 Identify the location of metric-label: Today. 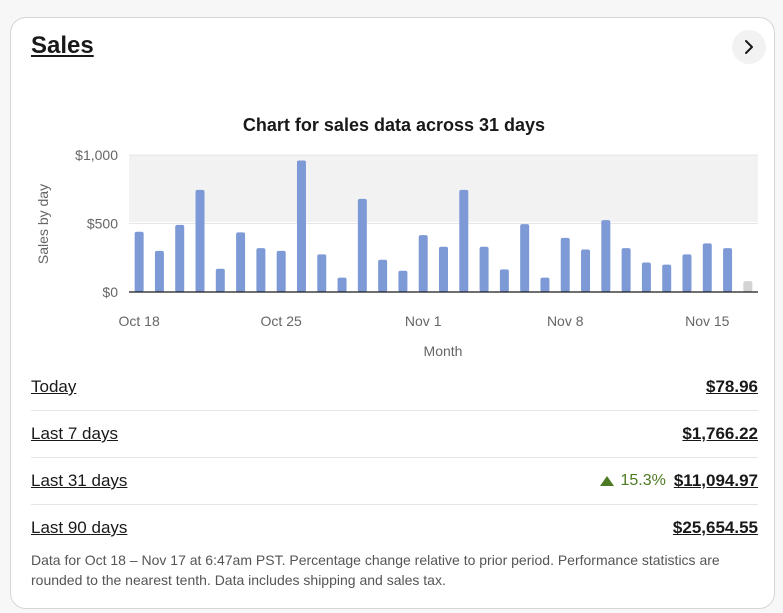
(54, 386).